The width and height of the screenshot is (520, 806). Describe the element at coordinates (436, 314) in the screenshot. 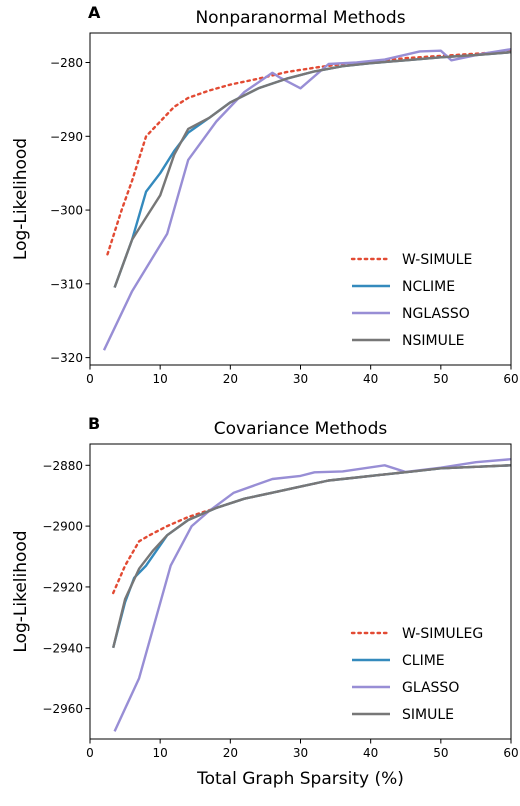

I see `legend-label: NGLASSO` at that location.